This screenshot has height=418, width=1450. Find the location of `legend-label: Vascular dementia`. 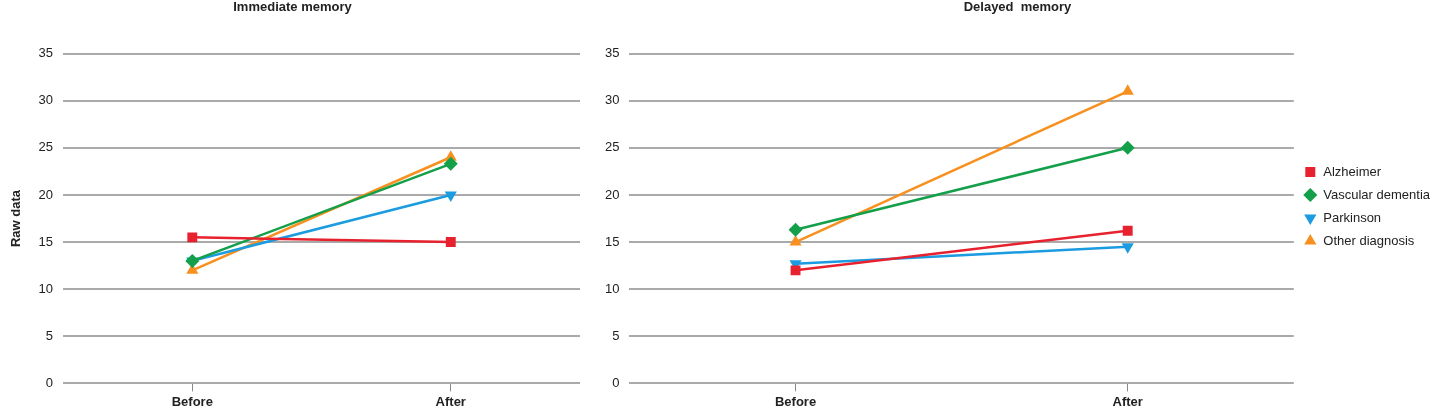

legend-label: Vascular dementia is located at coordinates (1377, 194).